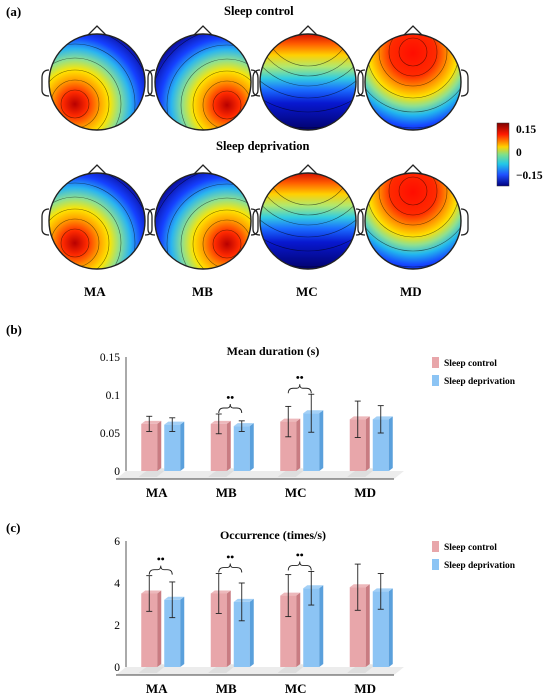  What do you see at coordinates (241, 448) in the screenshot?
I see `duration-bar-deprivation-mb` at bounding box center [241, 448].